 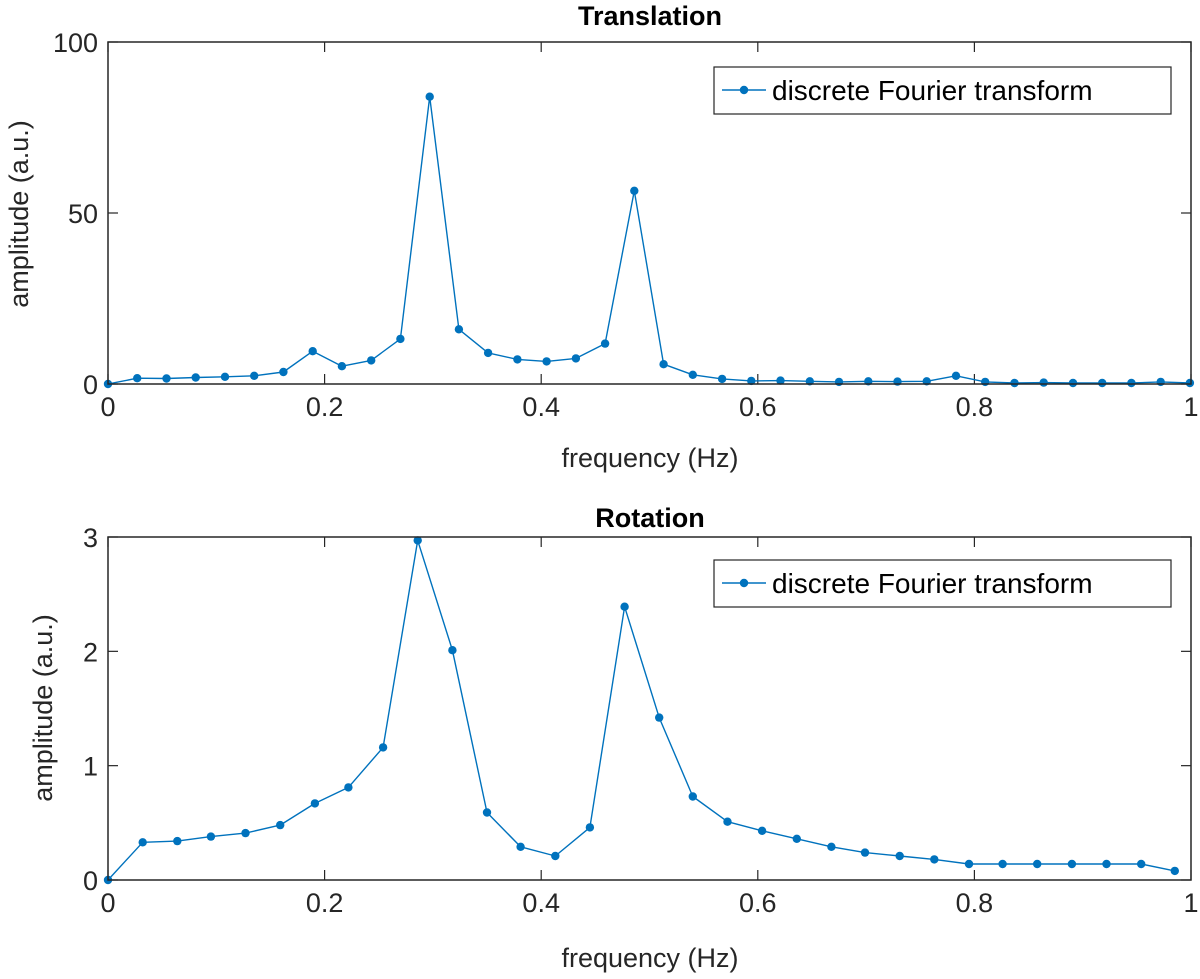 I want to click on chart-title: Translation, so click(x=650, y=16).